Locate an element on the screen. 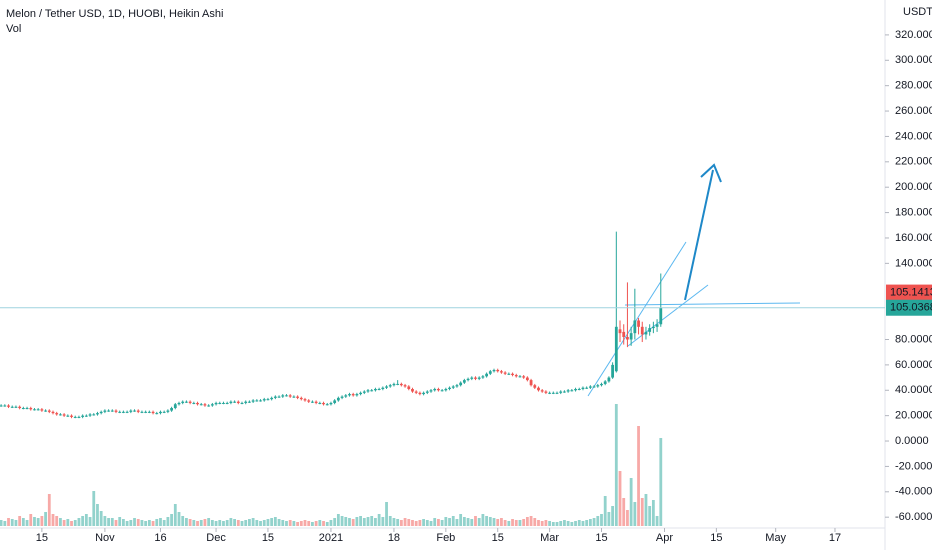 Image resolution: width=932 pixels, height=550 pixels. x-tick-label: 15 is located at coordinates (498, 538).